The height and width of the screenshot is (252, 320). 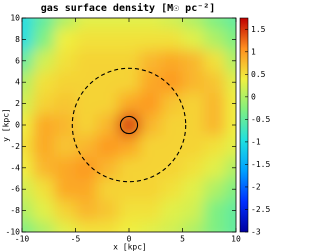 I want to click on colorbar-tick-label: 1, so click(x=253, y=51).